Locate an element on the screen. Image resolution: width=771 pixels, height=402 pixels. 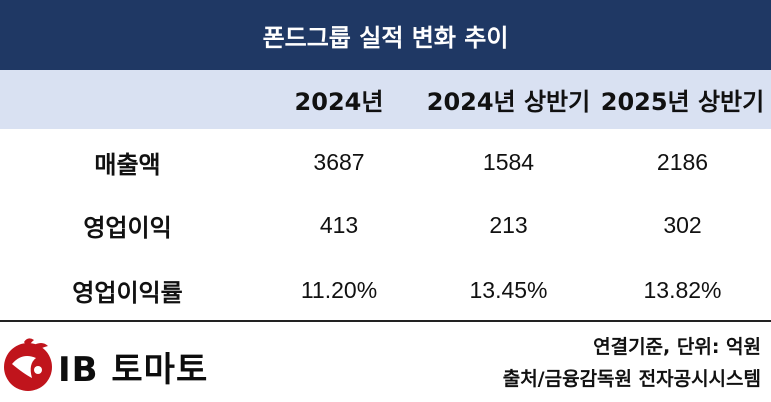
table-cell: 13.82% is located at coordinates (682, 289).